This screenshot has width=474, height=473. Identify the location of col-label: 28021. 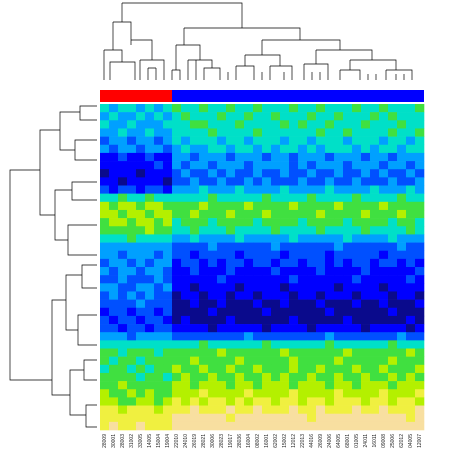
(204, 441).